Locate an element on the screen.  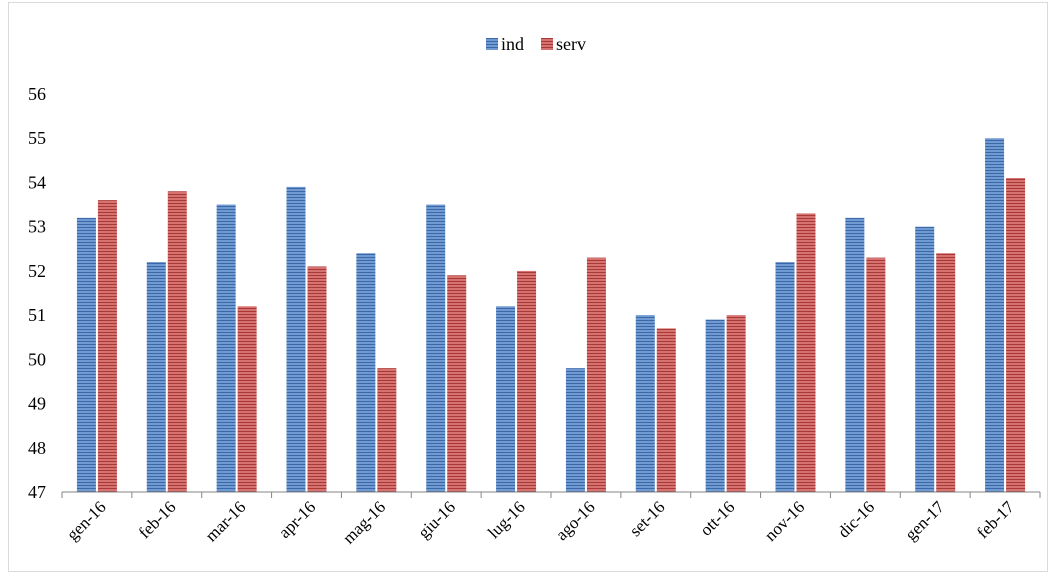
y-tick-label: 48 is located at coordinates (37, 448).